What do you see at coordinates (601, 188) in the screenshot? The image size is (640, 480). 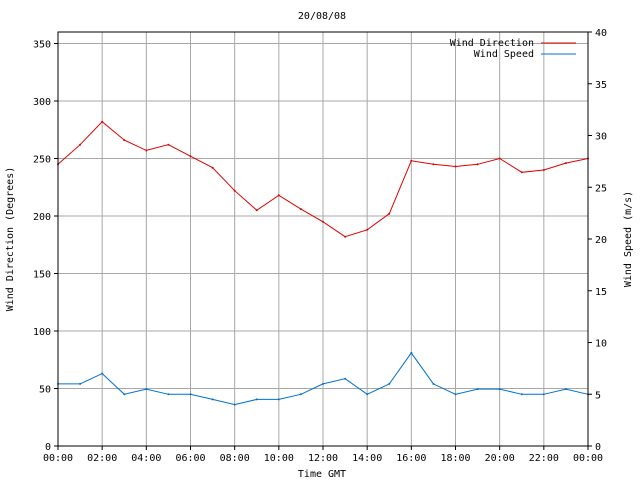 I see `right-tick-label: 25` at bounding box center [601, 188].